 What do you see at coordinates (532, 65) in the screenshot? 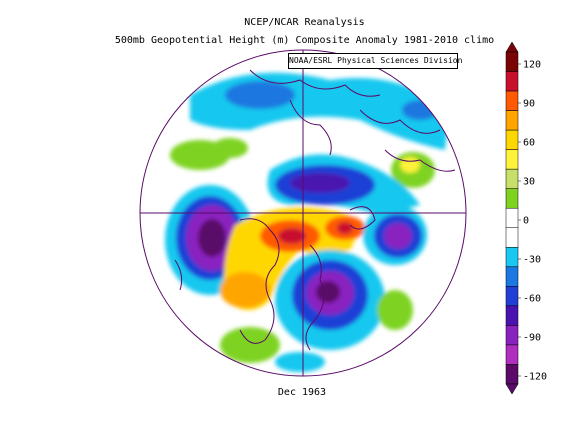
I see `colorbar-tick-label: 120` at bounding box center [532, 65].